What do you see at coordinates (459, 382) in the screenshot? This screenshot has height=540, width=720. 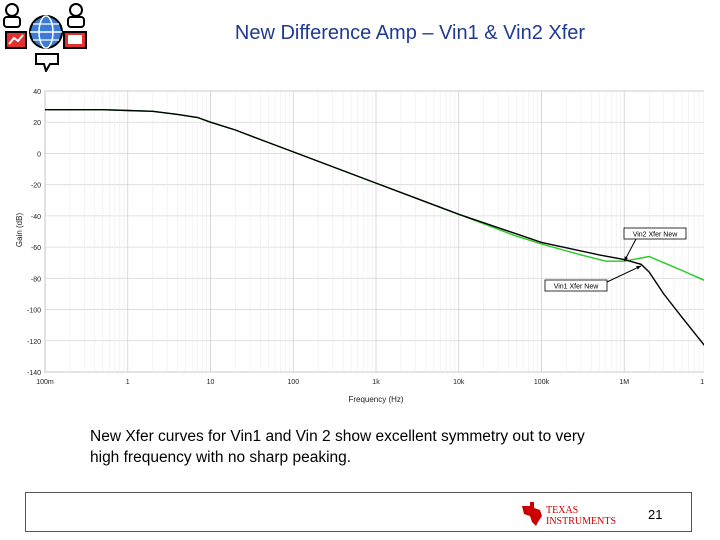 I see `x-tick-label: 10k` at bounding box center [459, 382].